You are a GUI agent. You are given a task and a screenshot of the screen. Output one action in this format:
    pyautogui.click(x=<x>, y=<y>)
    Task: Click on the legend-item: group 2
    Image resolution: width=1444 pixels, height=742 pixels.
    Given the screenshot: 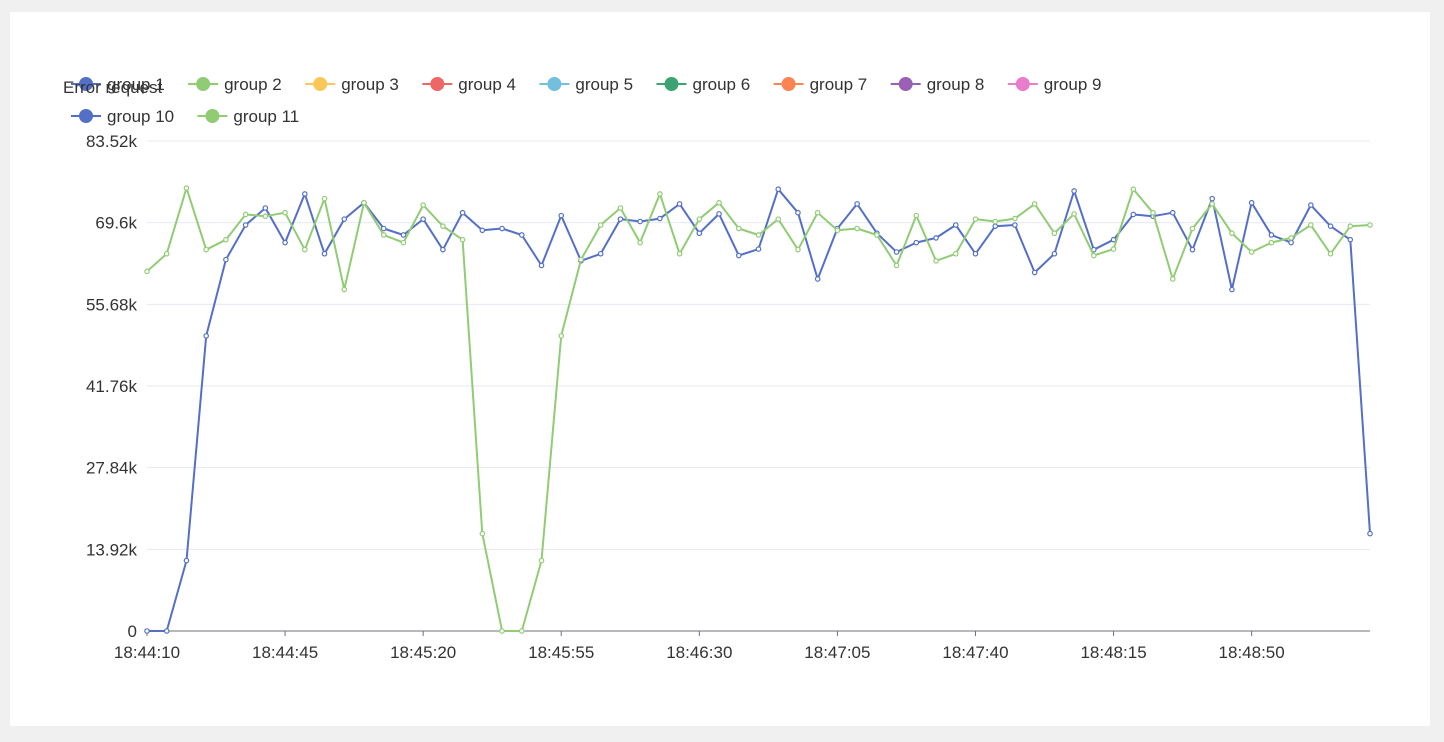 What is the action you would take?
    pyautogui.click(x=235, y=84)
    